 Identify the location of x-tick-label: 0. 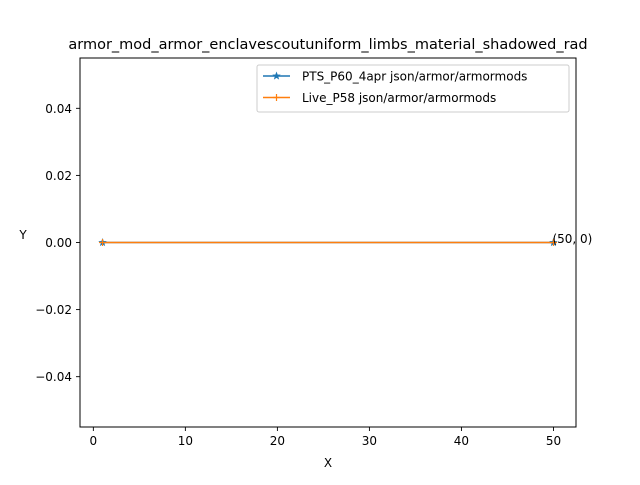
(94, 441).